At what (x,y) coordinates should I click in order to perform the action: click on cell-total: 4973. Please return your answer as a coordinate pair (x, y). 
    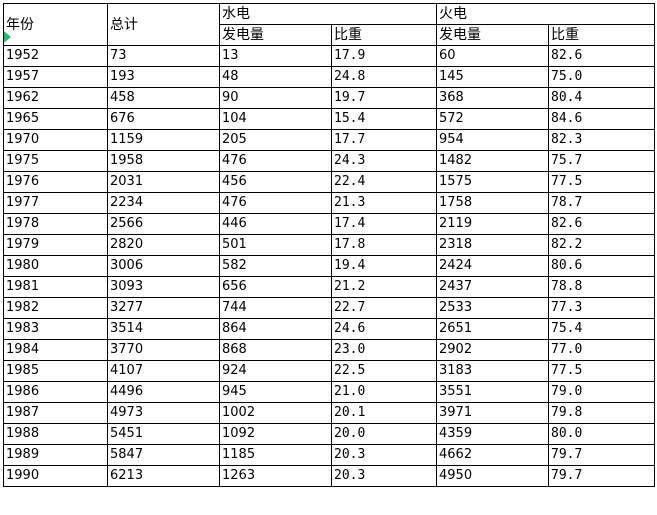
    Looking at the image, I should click on (163, 413).